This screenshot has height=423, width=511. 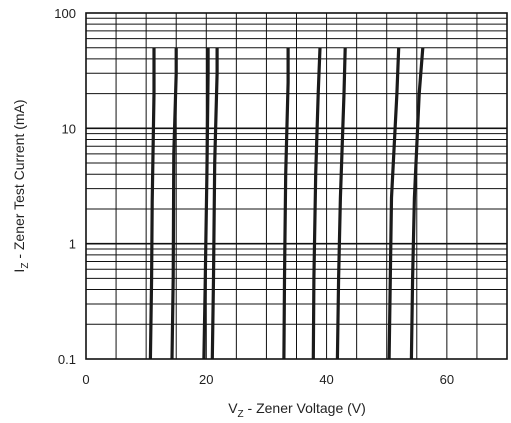 What do you see at coordinates (305, 408) in the screenshot?
I see `x-axis-label-text: - Zener Voltage (V)` at bounding box center [305, 408].